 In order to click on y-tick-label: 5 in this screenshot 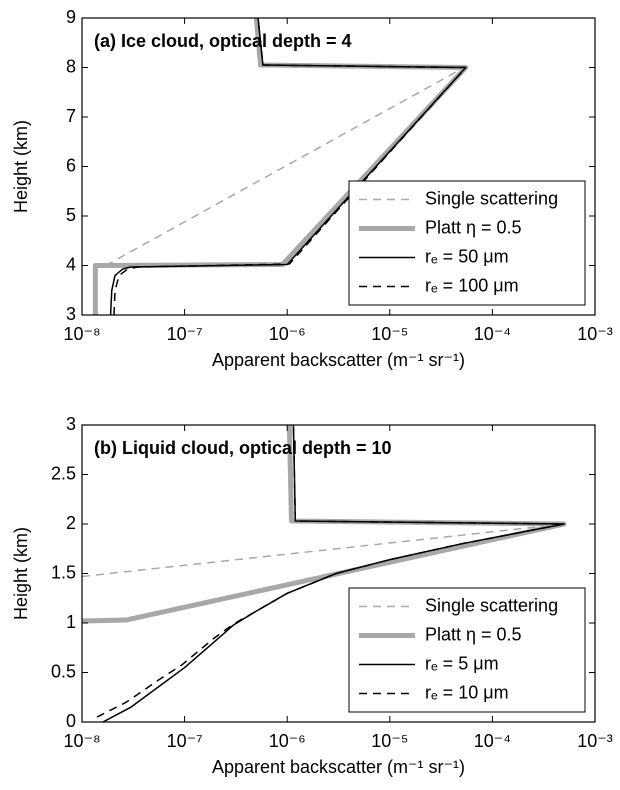, I will do `click(71, 215)`.